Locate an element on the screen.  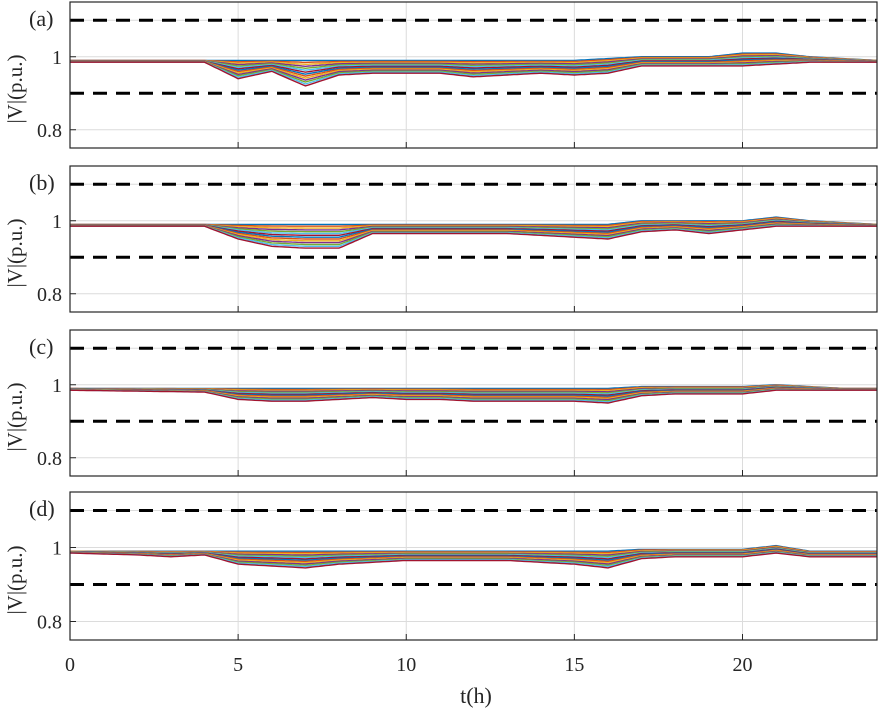
panel-label: (d) is located at coordinates (42, 508).